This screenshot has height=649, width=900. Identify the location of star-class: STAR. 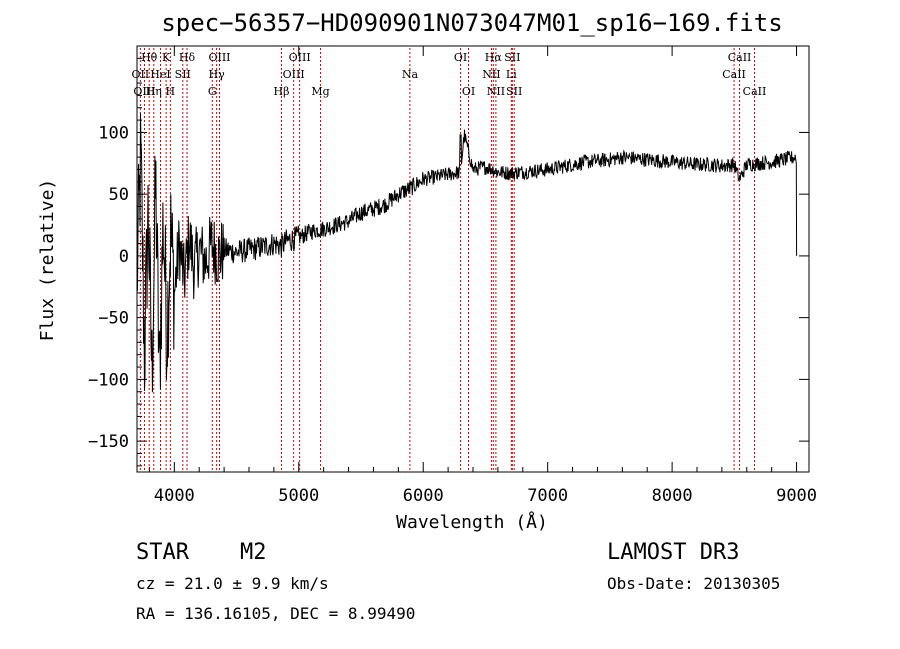
(162, 552).